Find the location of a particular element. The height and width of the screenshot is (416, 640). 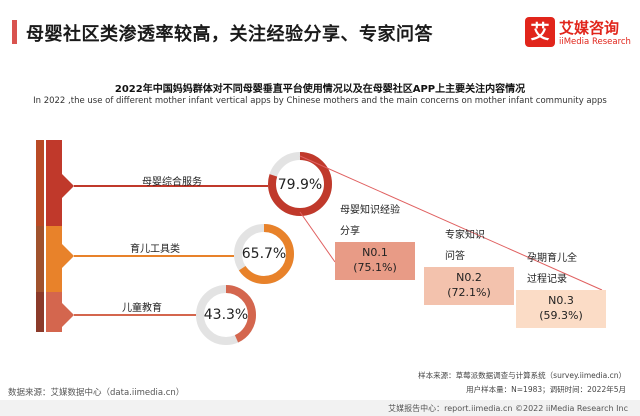

sample-size: 用户样本量：N=1983；调研时间：2022年5月 is located at coordinates (546, 389).